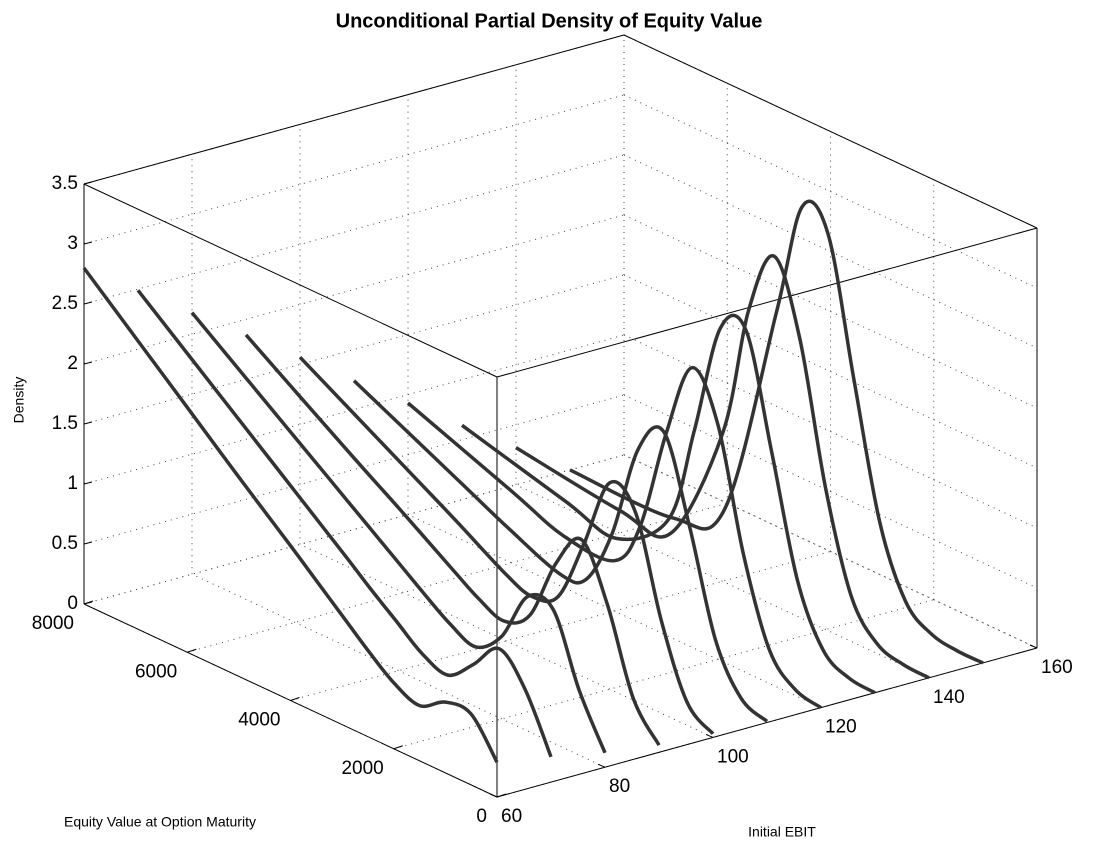 This screenshot has height=846, width=1098. Describe the element at coordinates (72, 483) in the screenshot. I see `z-tick-label: 1` at that location.